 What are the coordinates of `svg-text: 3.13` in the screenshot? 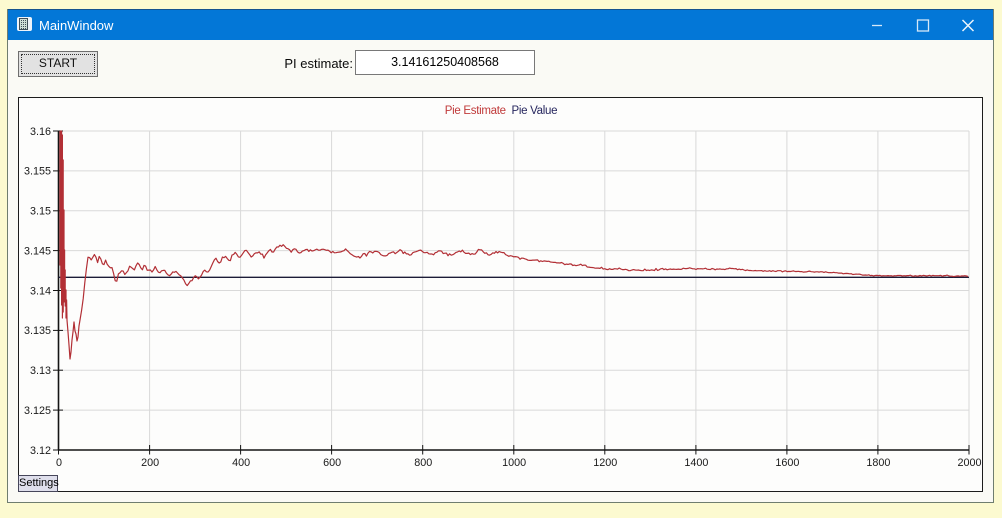 It's located at (40, 371).